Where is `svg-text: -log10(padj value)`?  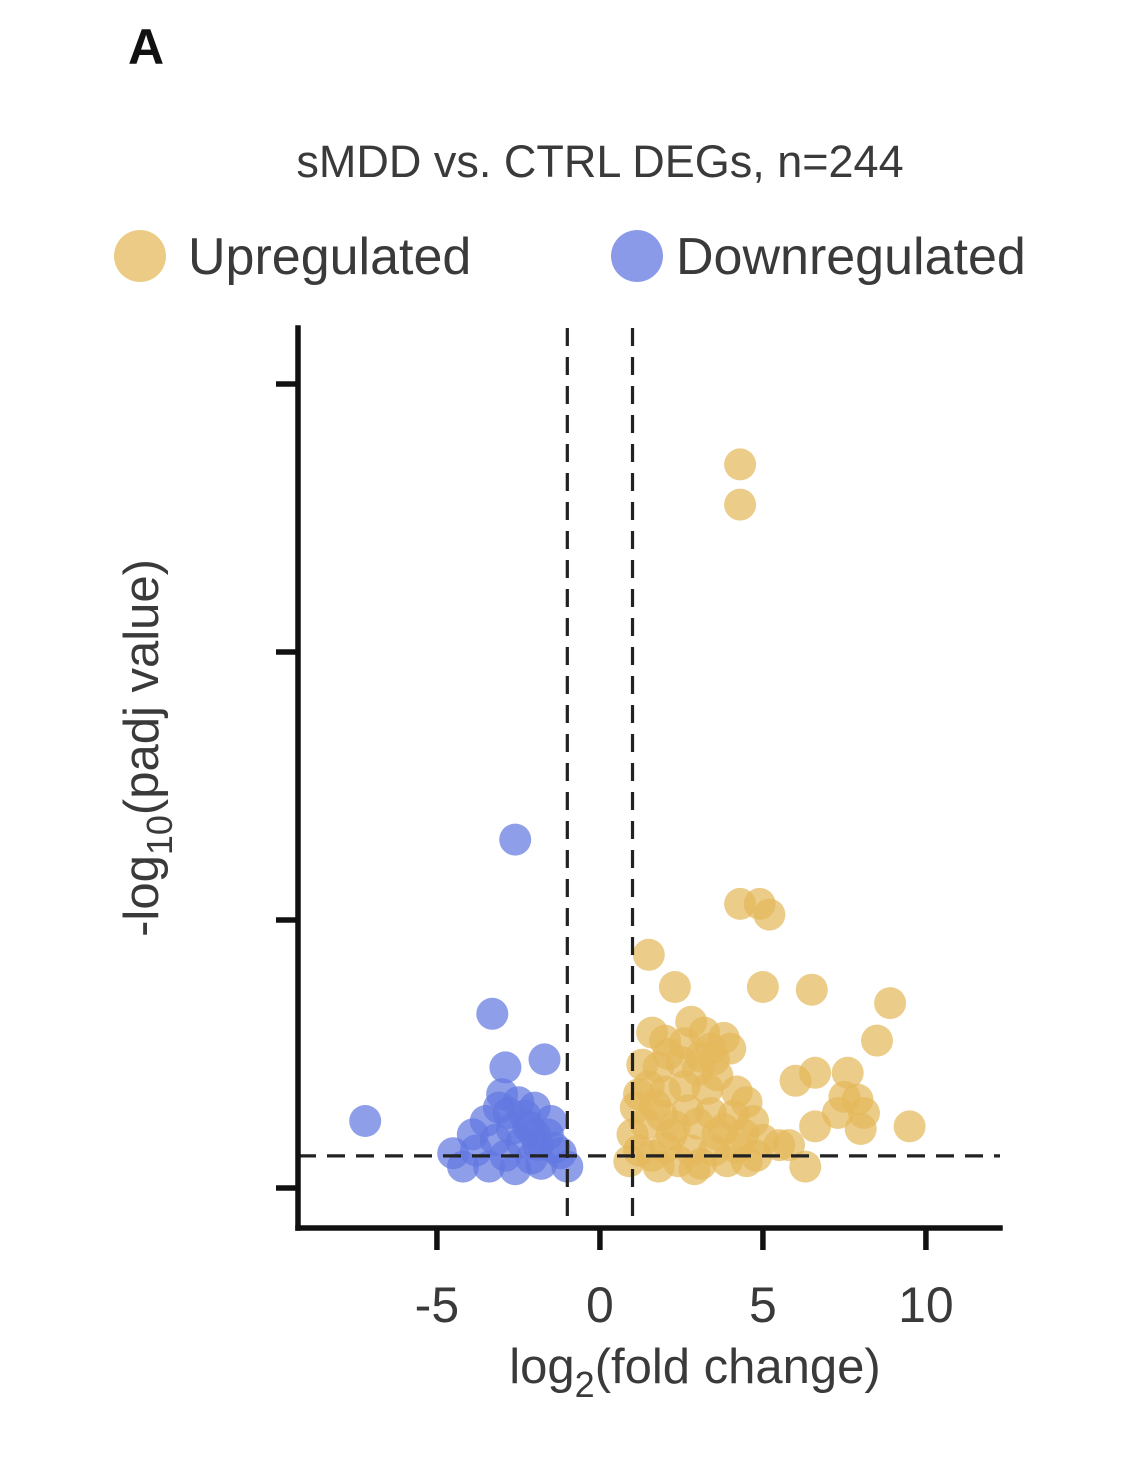 svg-text: -log10(padj value) is located at coordinates (147, 748).